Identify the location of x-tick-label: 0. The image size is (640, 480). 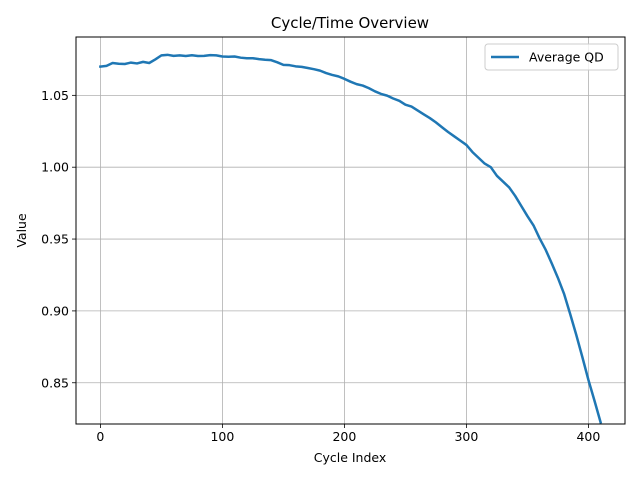
(100, 436).